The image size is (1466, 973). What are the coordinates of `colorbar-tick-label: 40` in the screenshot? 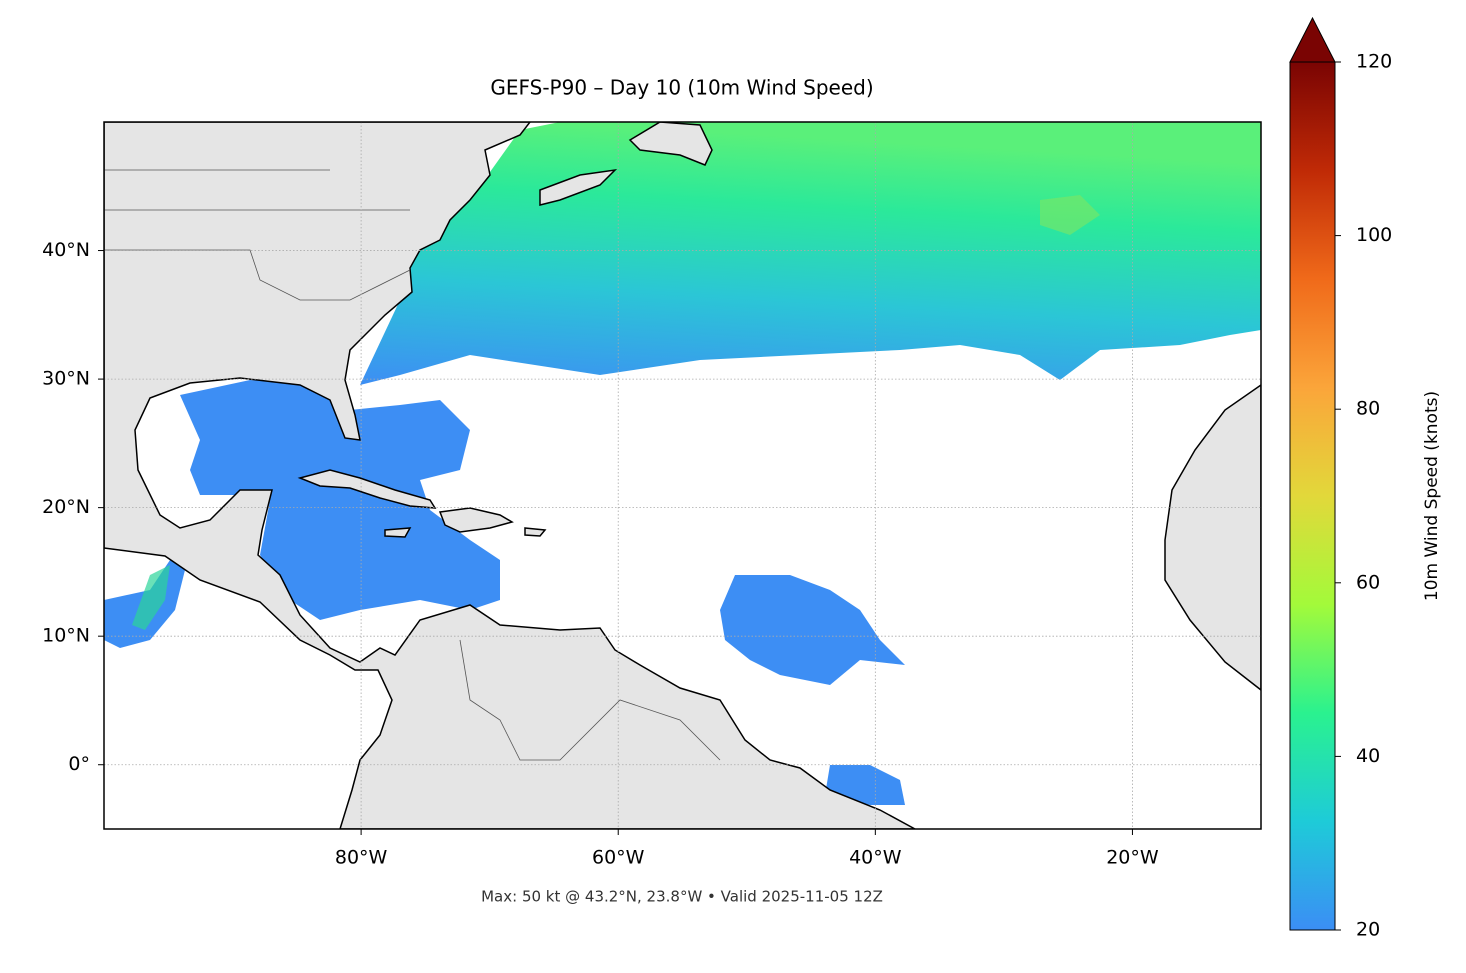 It's located at (1368, 756).